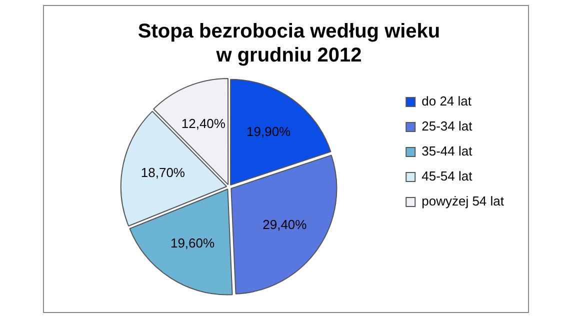  Describe the element at coordinates (447, 101) in the screenshot. I see `legend-label: do 24 lat` at that location.